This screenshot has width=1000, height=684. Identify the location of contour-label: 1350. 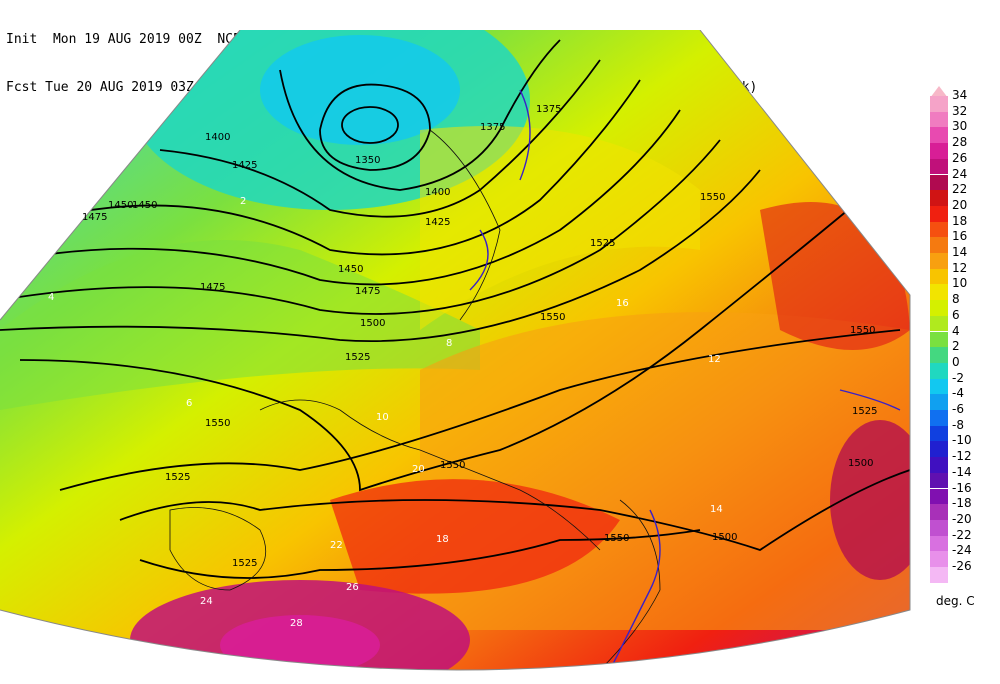
(367, 160).